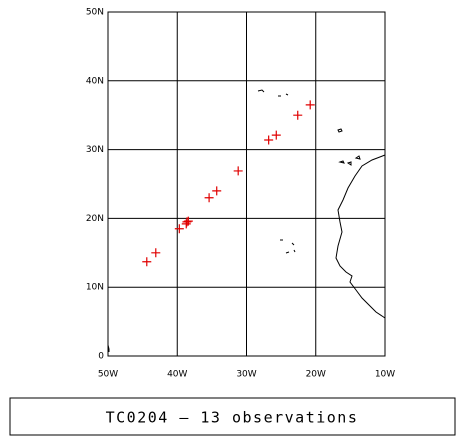 This screenshot has height=443, width=466. Describe the element at coordinates (273, 93) in the screenshot. I see `azores` at that location.